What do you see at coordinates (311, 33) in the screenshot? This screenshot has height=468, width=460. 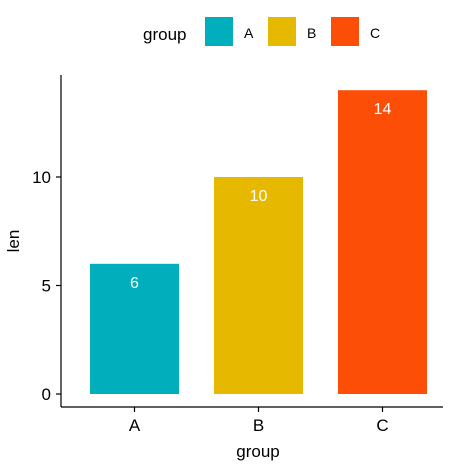 I see `legend-label: B` at bounding box center [311, 33].